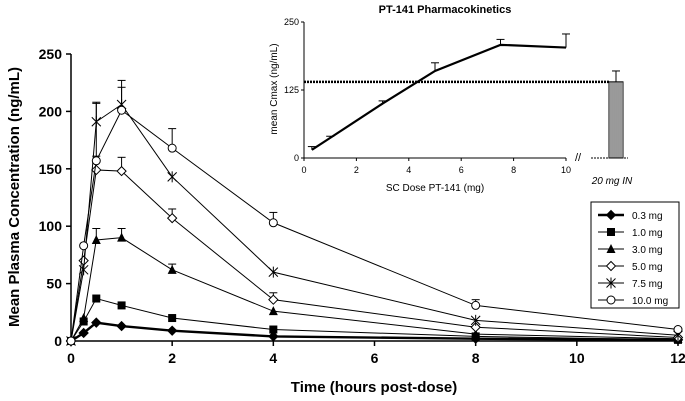 This screenshot has width=685, height=401. What do you see at coordinates (51, 111) in the screenshot?
I see `y-tick-label: 200` at bounding box center [51, 111].